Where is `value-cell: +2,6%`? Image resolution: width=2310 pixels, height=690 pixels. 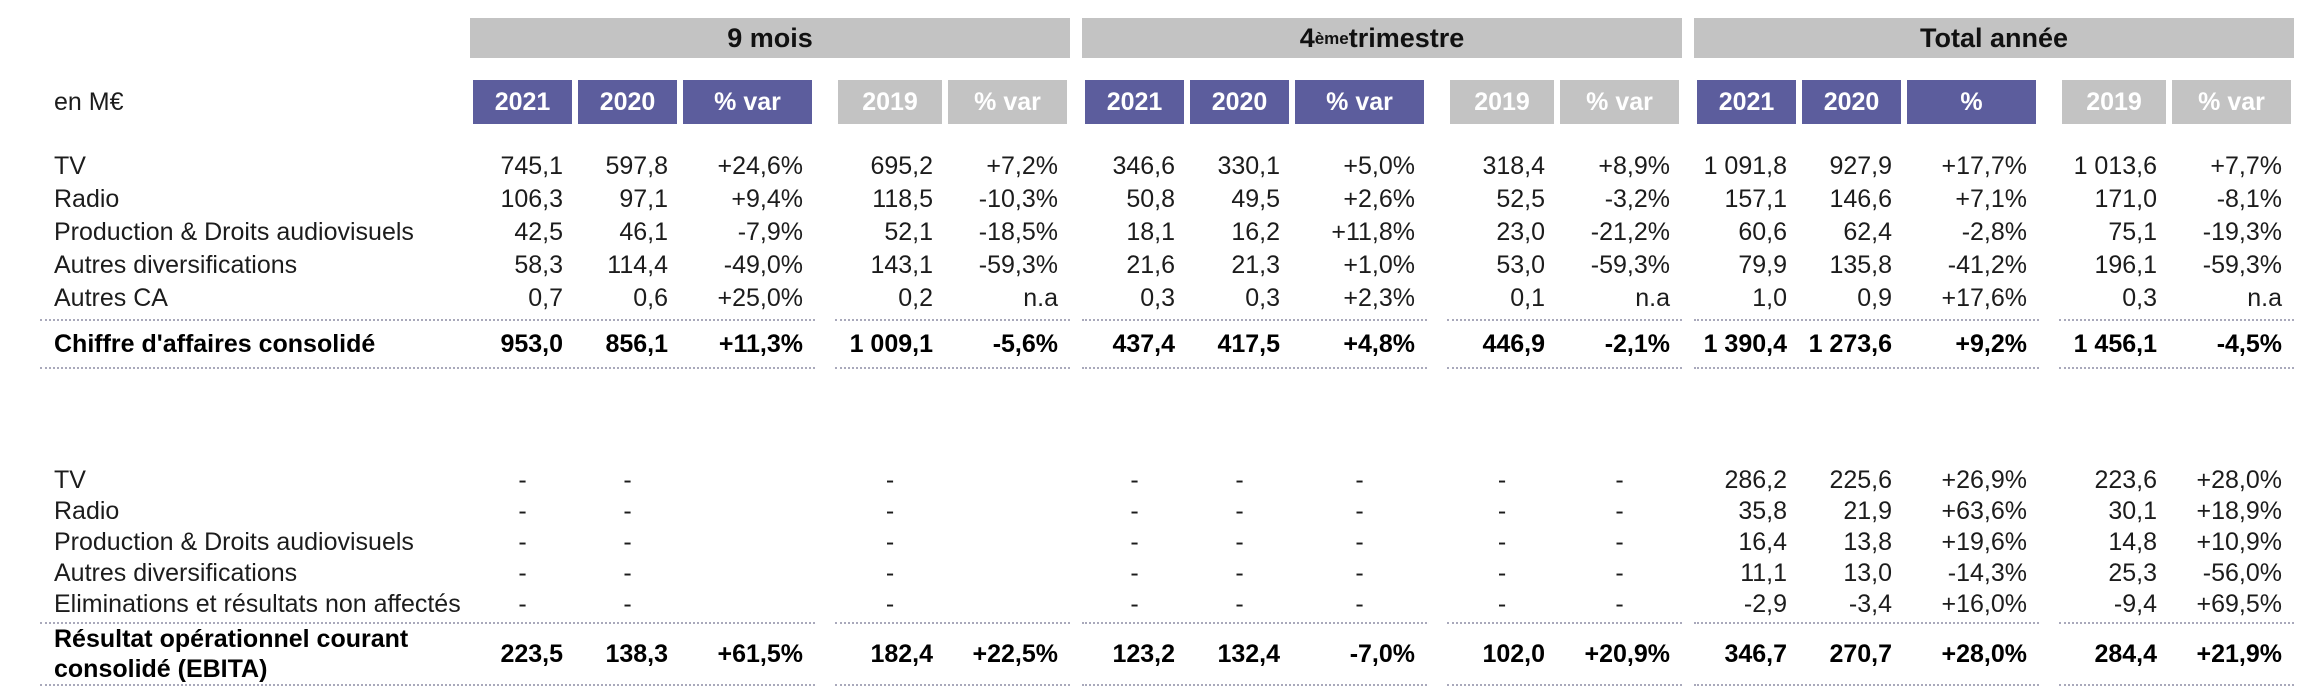
value-cell: +2,6% is located at coordinates (1379, 199).